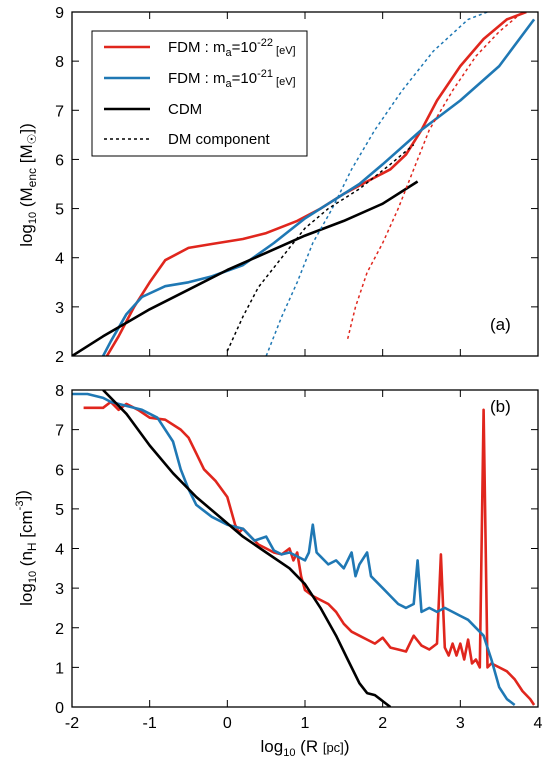 Image resolution: width=543 pixels, height=772 pixels. I want to click on panel-b-x-tick-label: 4, so click(538, 723).